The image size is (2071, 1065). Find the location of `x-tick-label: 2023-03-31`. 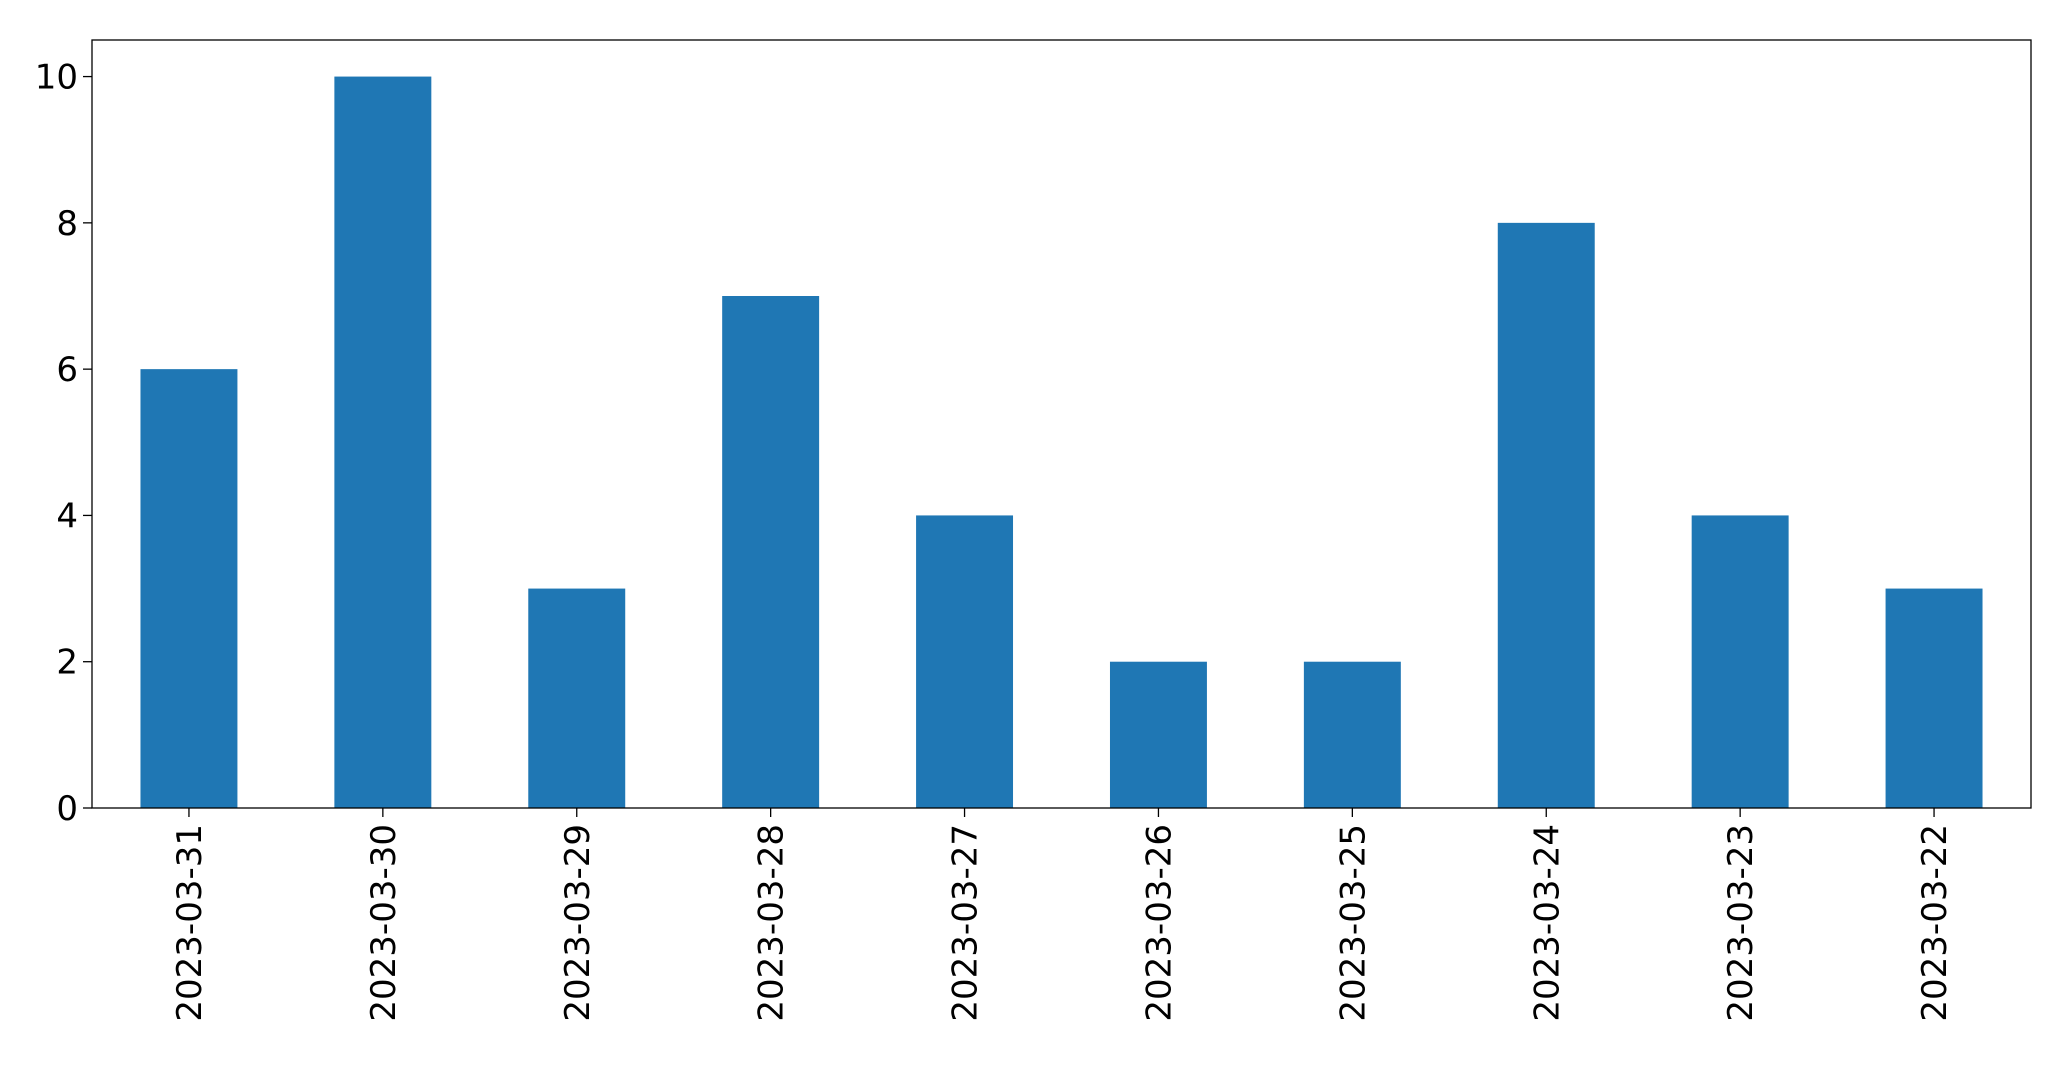

x-tick-label: 2023-03-31 is located at coordinates (190, 923).